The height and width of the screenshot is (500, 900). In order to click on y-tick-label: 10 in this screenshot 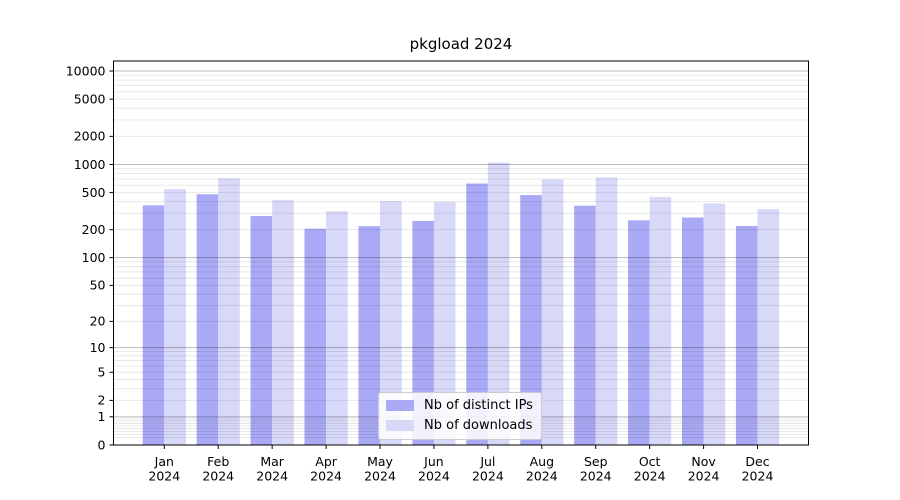, I will do `click(98, 347)`.